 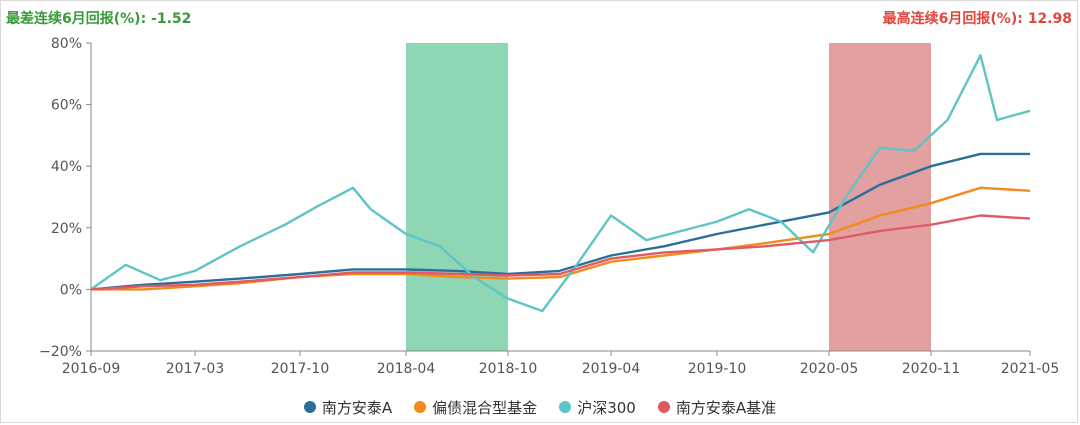 What do you see at coordinates (66, 106) in the screenshot?
I see `y-tick-label: 60%` at bounding box center [66, 106].